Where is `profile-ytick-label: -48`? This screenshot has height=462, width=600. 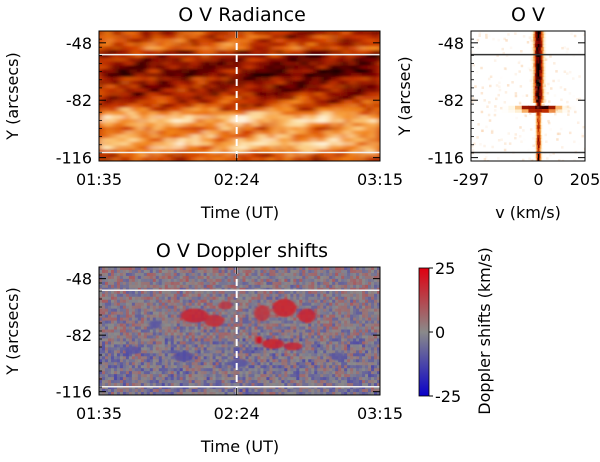 profile-ytick-label: -48 is located at coordinates (451, 43).